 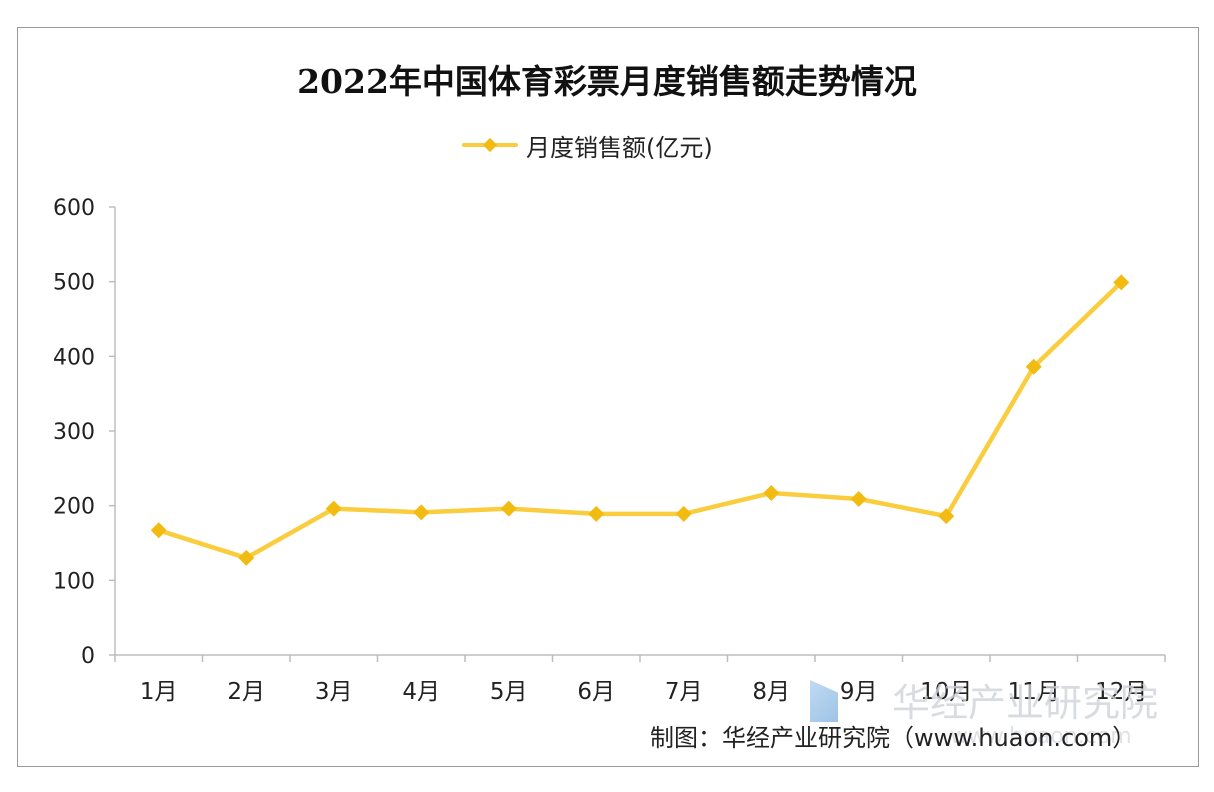 What do you see at coordinates (74, 208) in the screenshot?
I see `y-tick-label: 600` at bounding box center [74, 208].